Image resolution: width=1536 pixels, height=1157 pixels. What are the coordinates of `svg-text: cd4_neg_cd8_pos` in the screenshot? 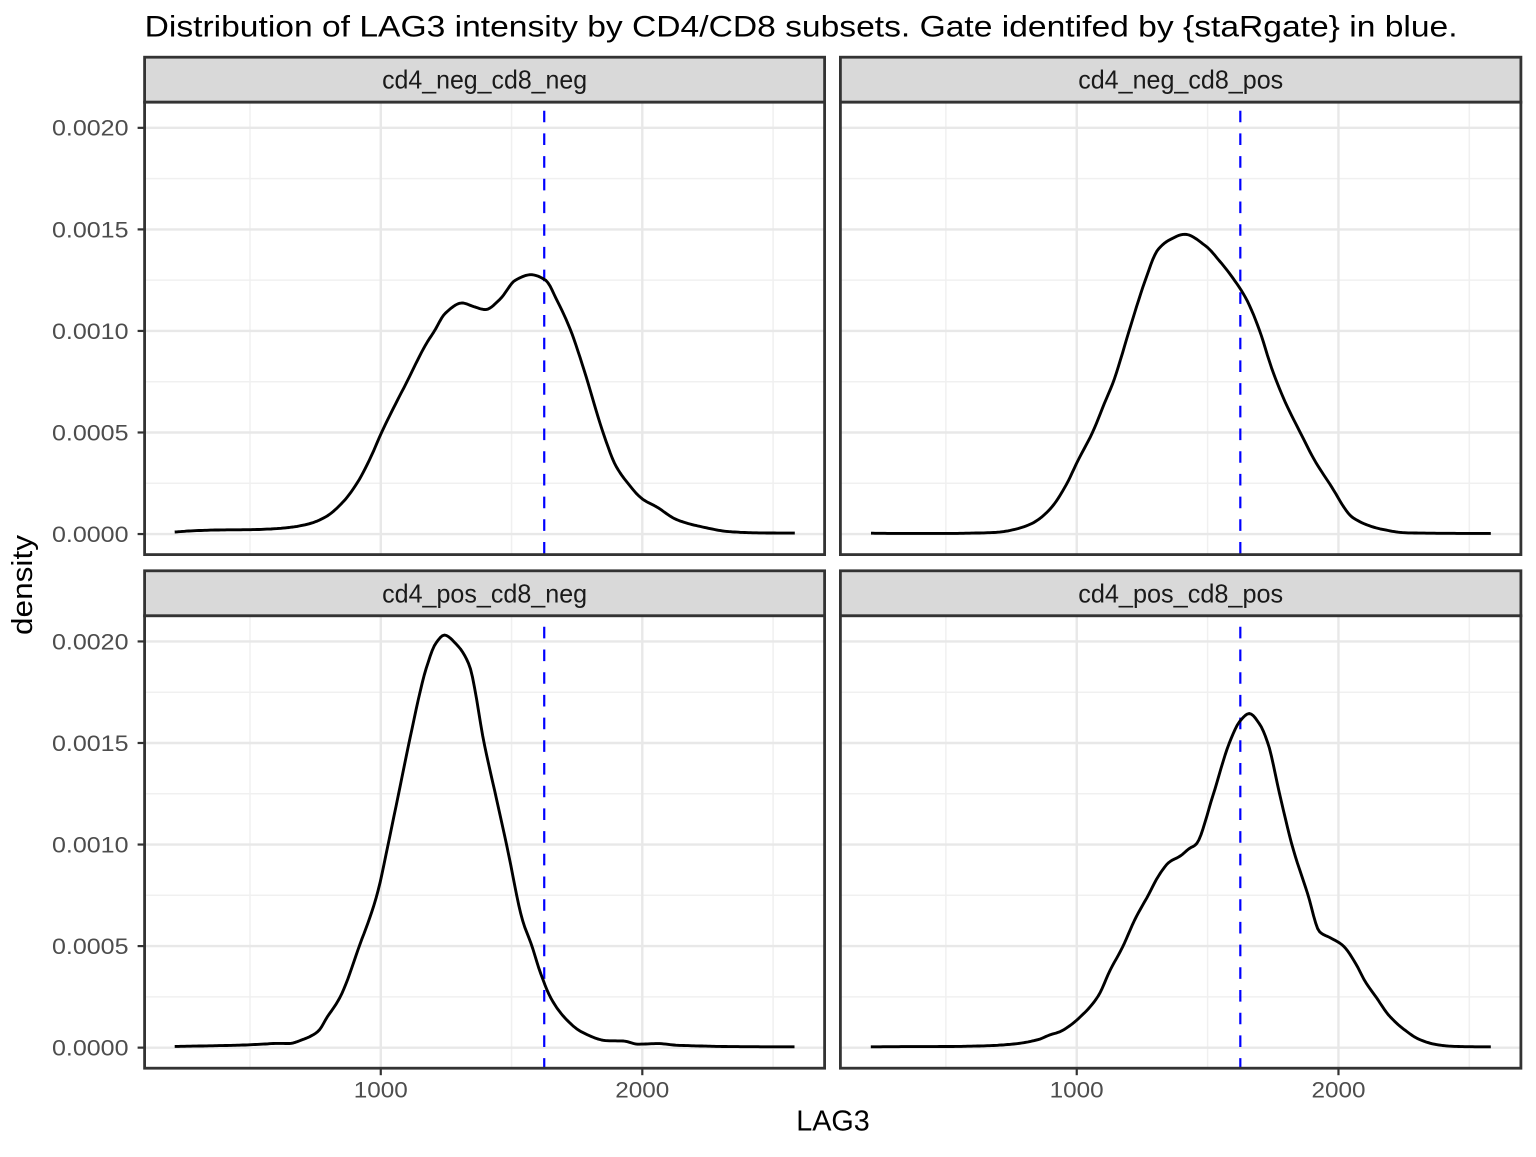 It's located at (1180, 80).